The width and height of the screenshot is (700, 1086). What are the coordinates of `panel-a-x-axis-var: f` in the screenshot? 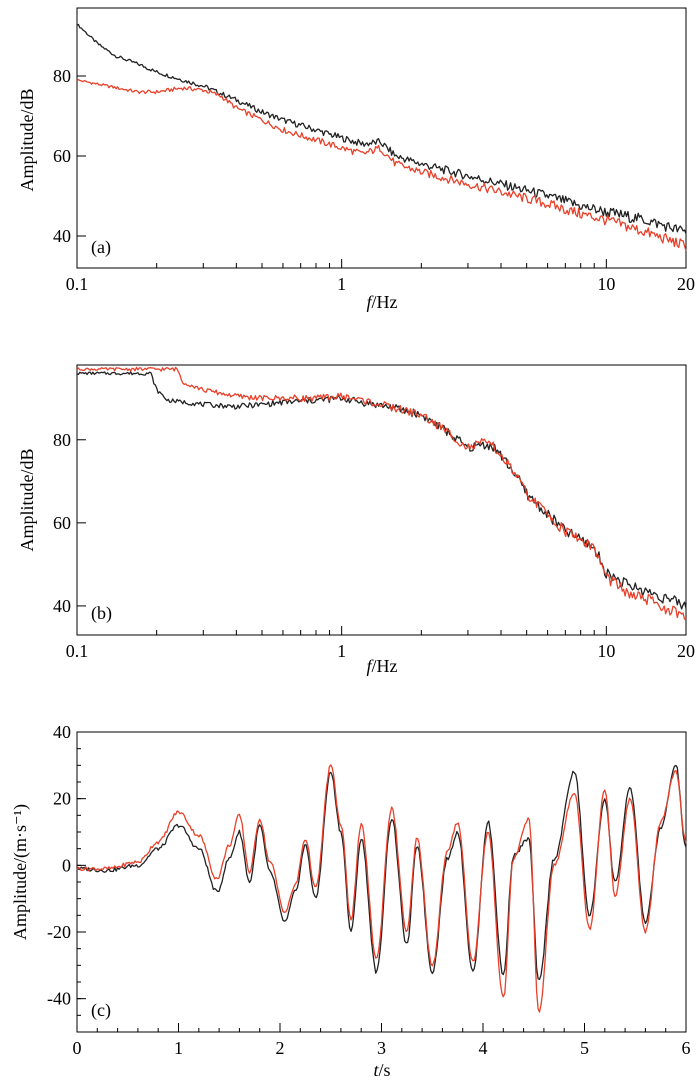 It's located at (370, 302).